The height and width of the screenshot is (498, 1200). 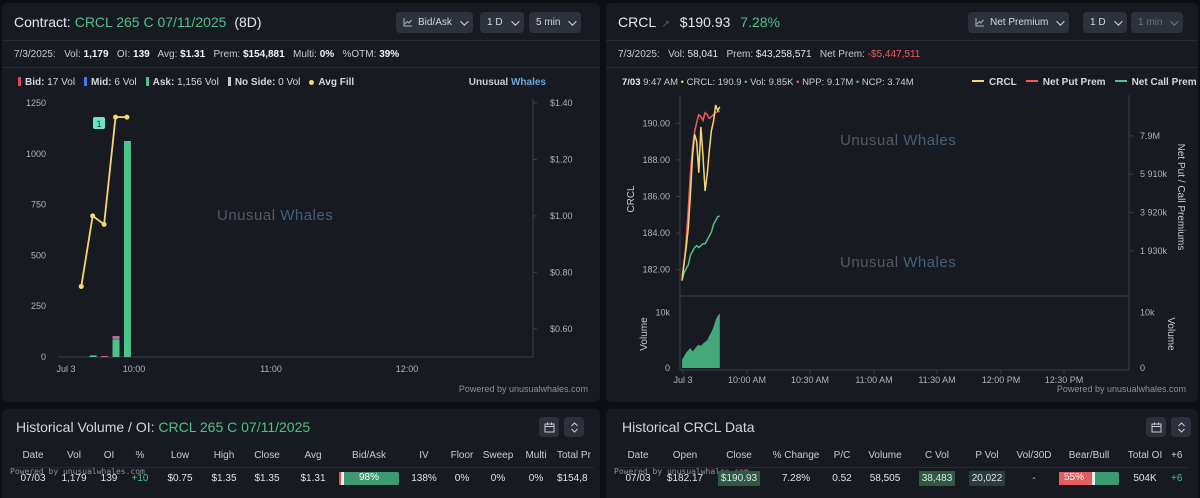 I want to click on col-header: P Vol, so click(x=987, y=456).